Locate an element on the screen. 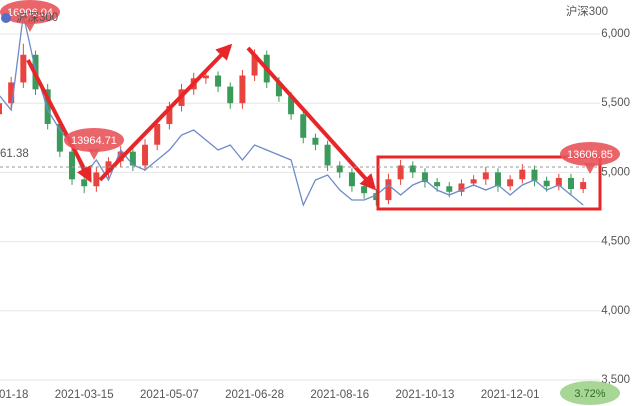 This screenshot has height=406, width=640. legend-label: 沪深300 is located at coordinates (37, 17).